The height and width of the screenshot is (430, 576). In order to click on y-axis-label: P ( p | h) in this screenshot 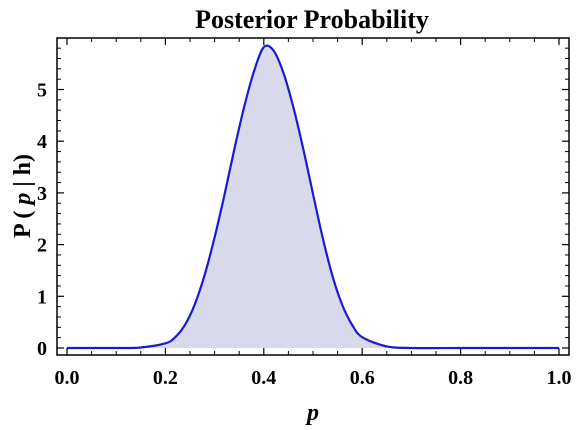, I will do `click(23, 196)`.